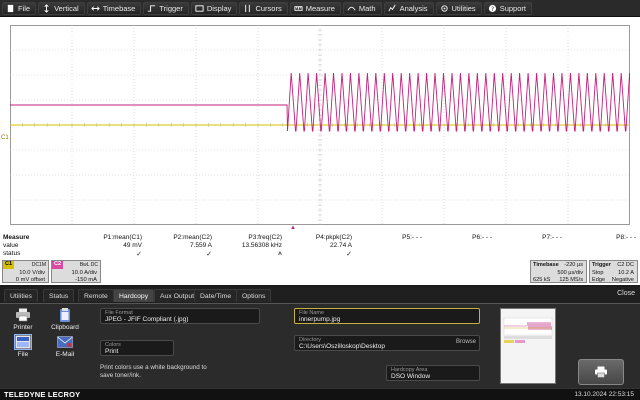 Image resolution: width=640 pixels, height=400 pixels. Describe the element at coordinates (268, 8) in the screenshot. I see `menu-label: Cursors` at that location.